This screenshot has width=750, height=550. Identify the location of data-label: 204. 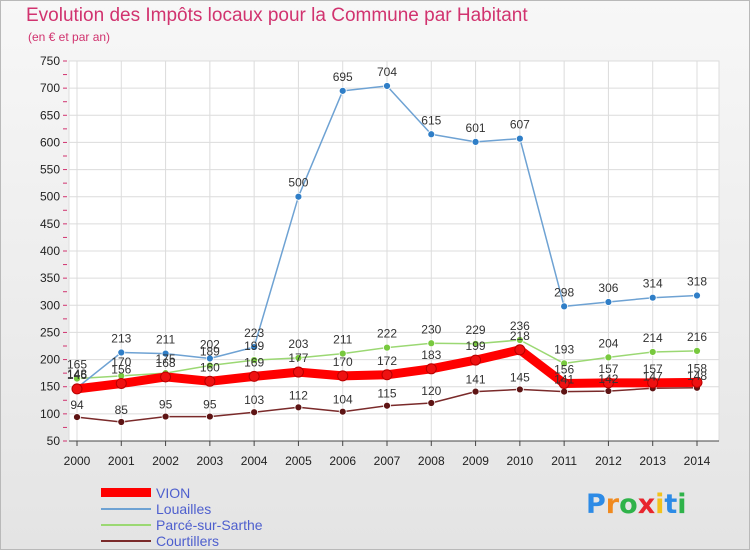
(608, 343).